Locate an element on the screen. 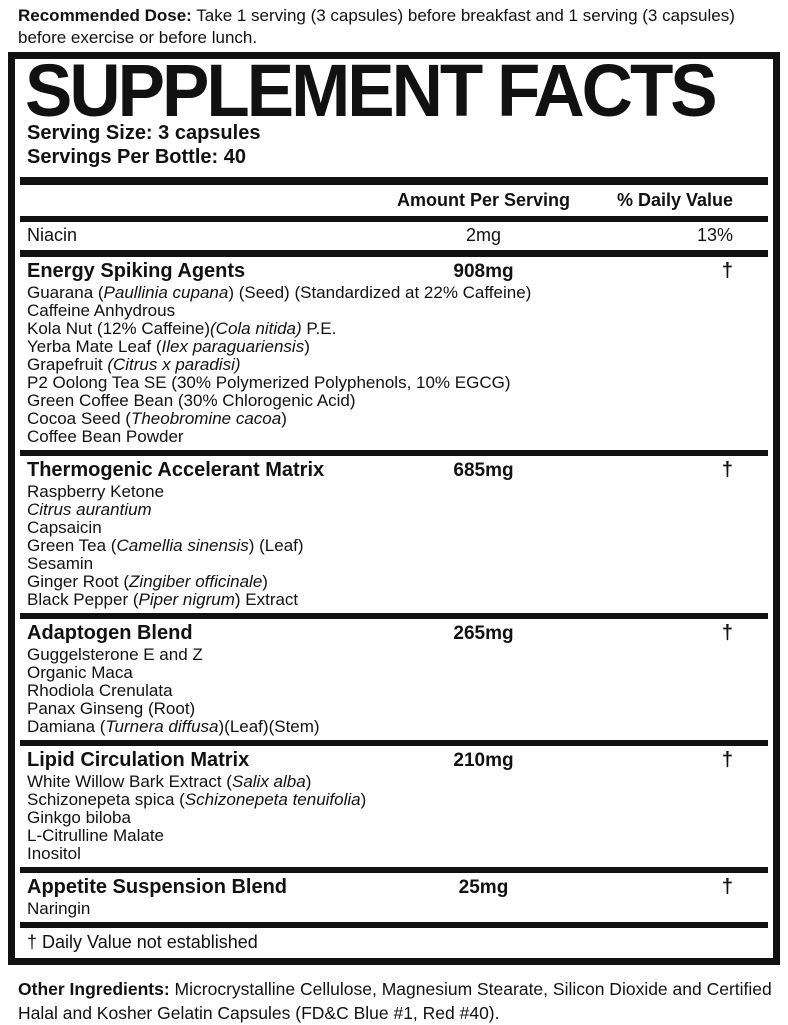  ingredient-line: Ginger Root (Zingiber officinale) is located at coordinates (147, 581).